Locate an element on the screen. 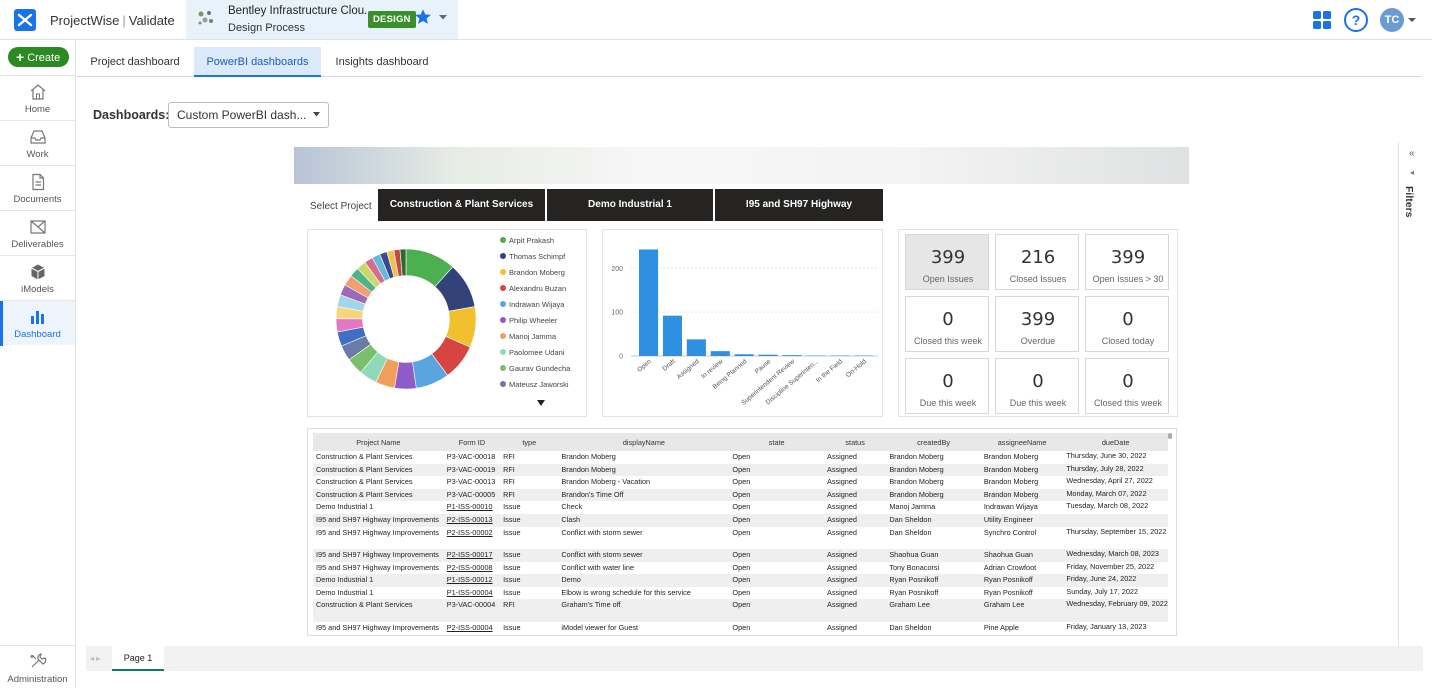  user-menu-chevron-icon is located at coordinates (1412, 20).